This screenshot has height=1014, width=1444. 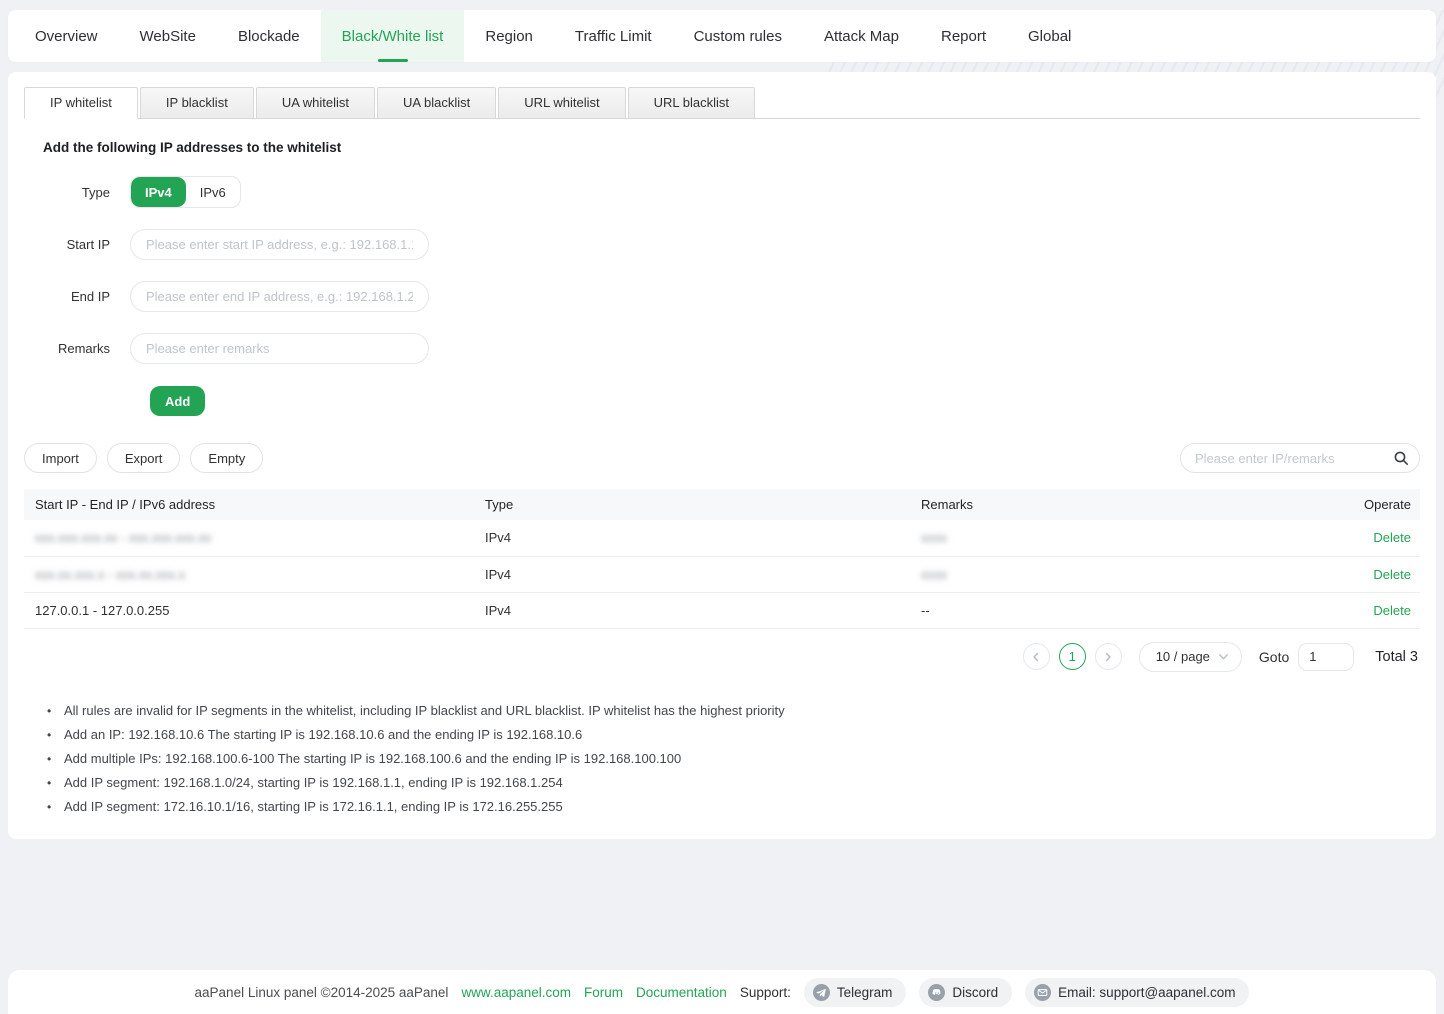 What do you see at coordinates (90, 296) in the screenshot?
I see `end-ip-label: End IP` at bounding box center [90, 296].